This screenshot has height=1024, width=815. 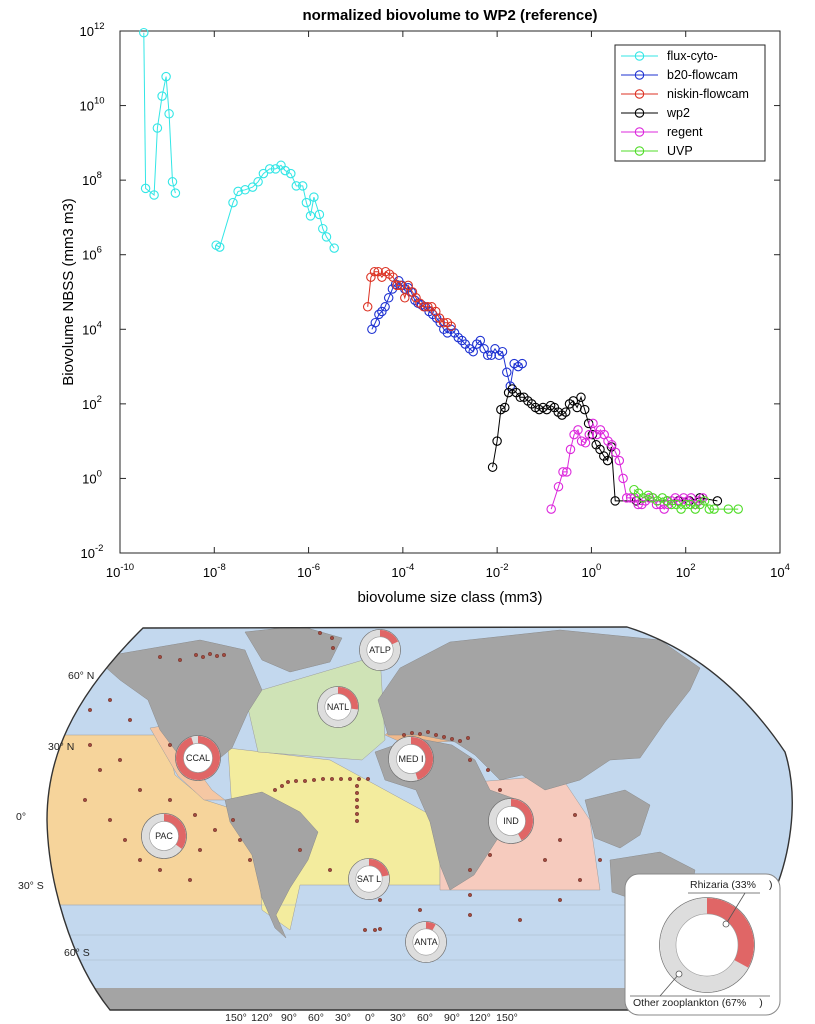 What do you see at coordinates (592, 571) in the screenshot?
I see `x-tick-label: 10⁰` at bounding box center [592, 571].